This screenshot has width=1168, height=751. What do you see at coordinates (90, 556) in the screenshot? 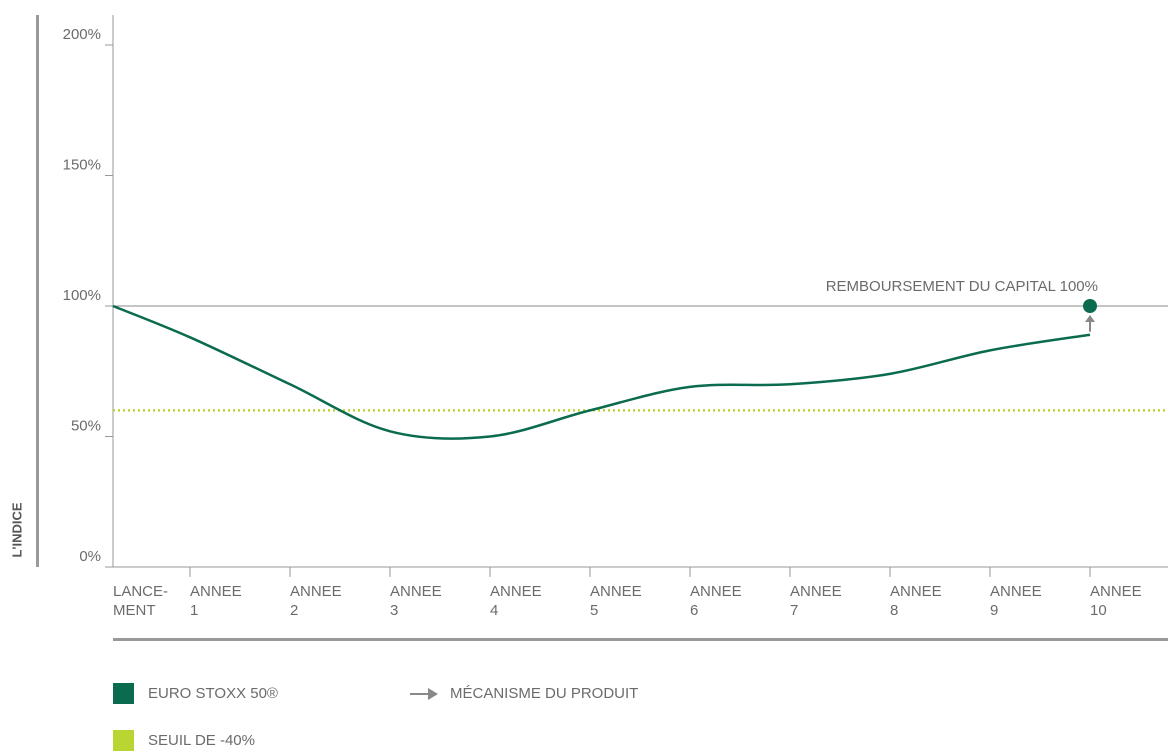
I see `y-tick-label: 0%` at bounding box center [90, 556].